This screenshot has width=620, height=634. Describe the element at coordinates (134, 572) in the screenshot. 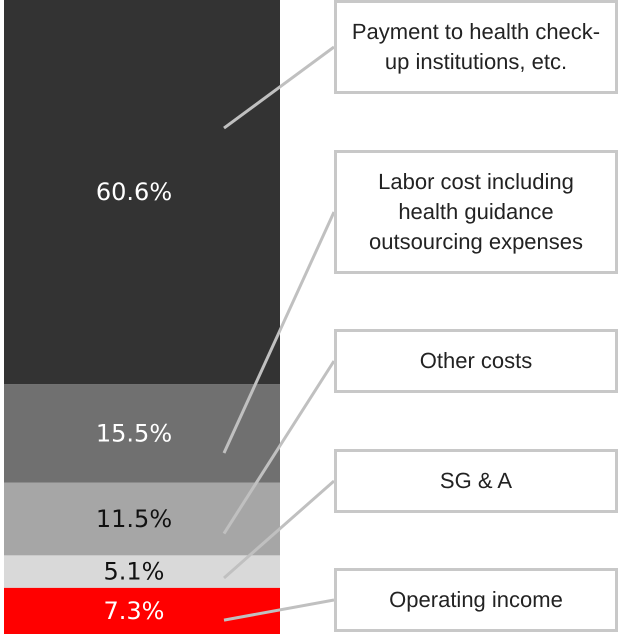

I see `data-label: 5.1%` at that location.